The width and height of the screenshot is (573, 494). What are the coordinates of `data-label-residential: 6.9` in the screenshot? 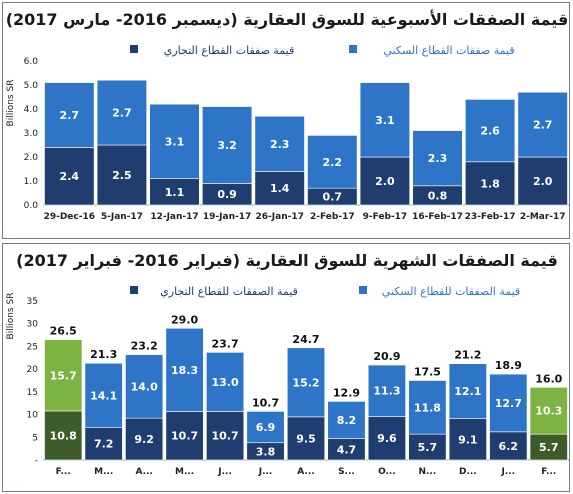 It's located at (266, 427).